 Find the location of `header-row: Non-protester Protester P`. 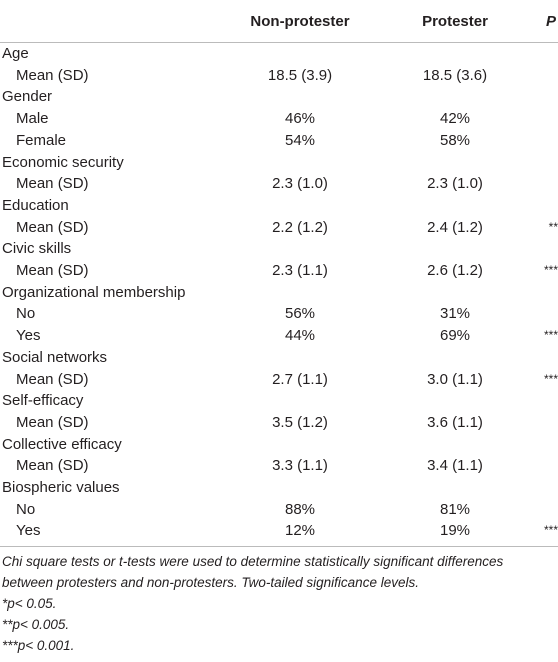

header-row: Non-protester Protester P is located at coordinates (279, 21).